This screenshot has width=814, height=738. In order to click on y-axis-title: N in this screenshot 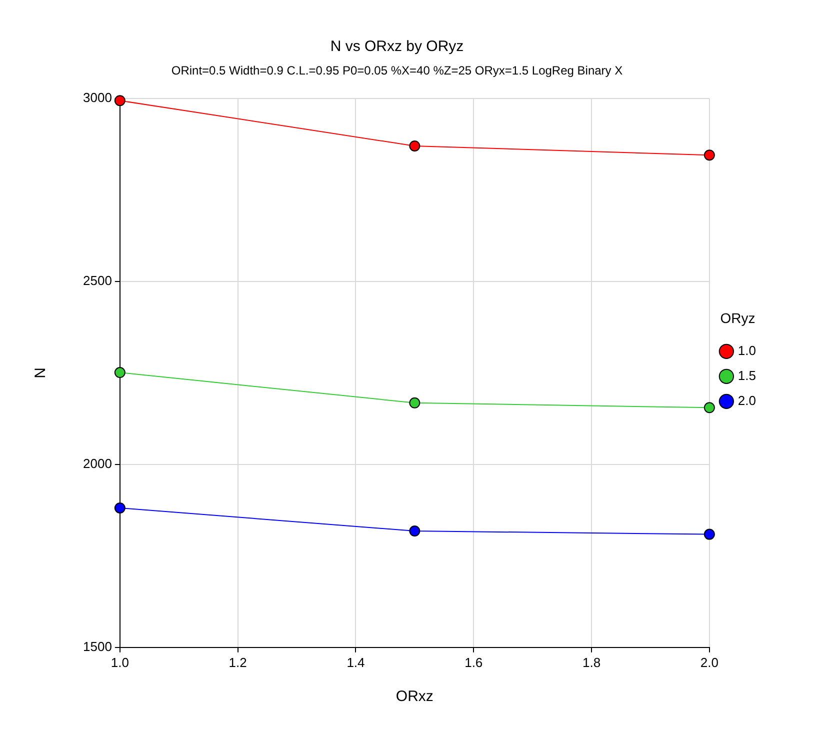, I will do `click(41, 372)`.